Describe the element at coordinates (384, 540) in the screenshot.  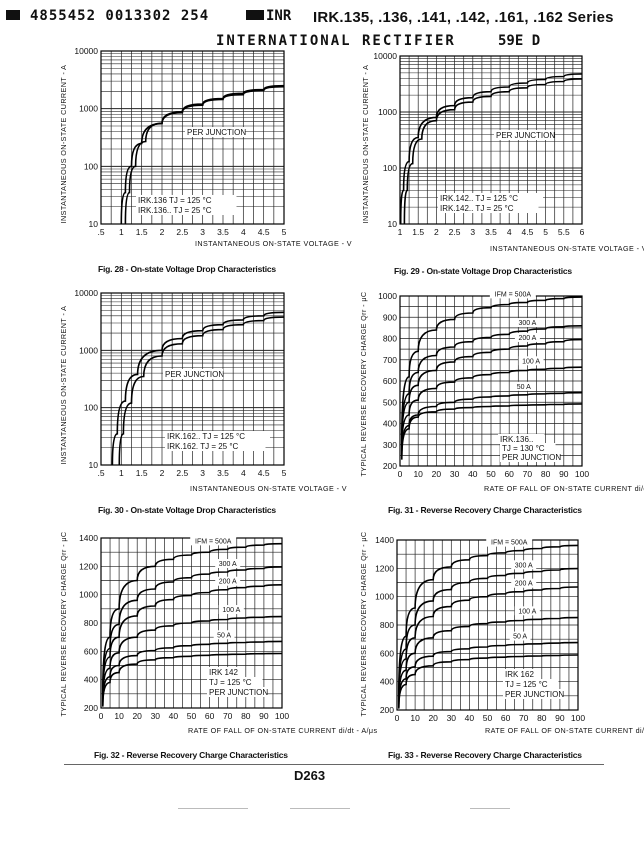
I see `y-tick-label: 1400` at that location.